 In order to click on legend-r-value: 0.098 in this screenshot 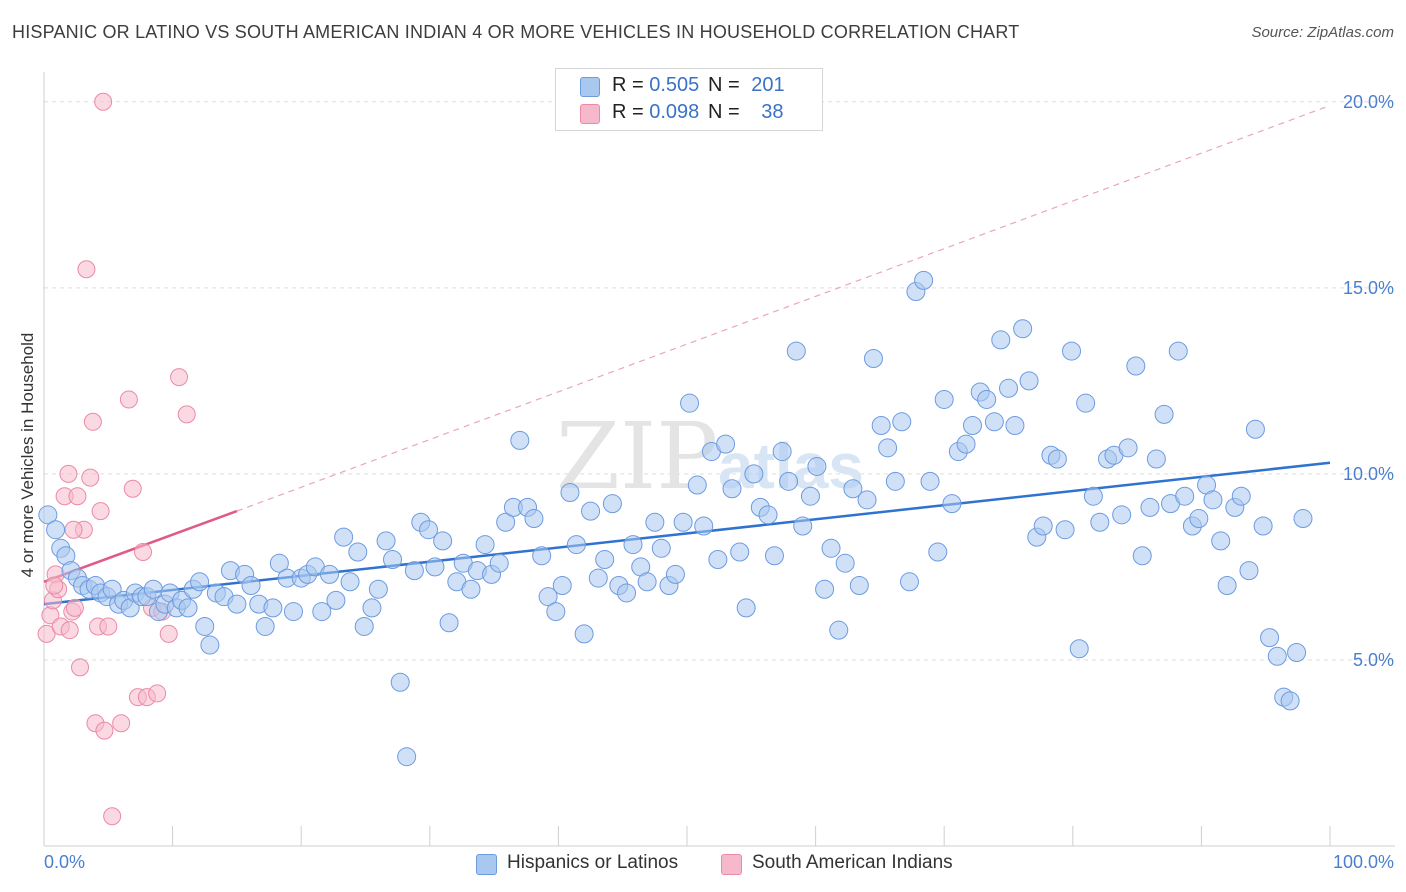, I will do `click(674, 112)`.